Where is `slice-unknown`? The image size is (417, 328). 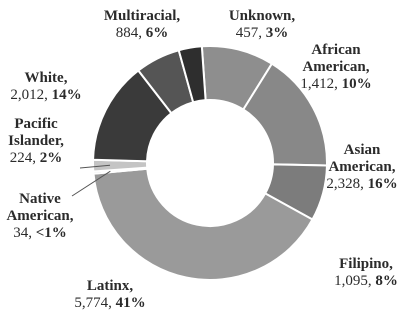 slice-unknown is located at coordinates (192, 74).